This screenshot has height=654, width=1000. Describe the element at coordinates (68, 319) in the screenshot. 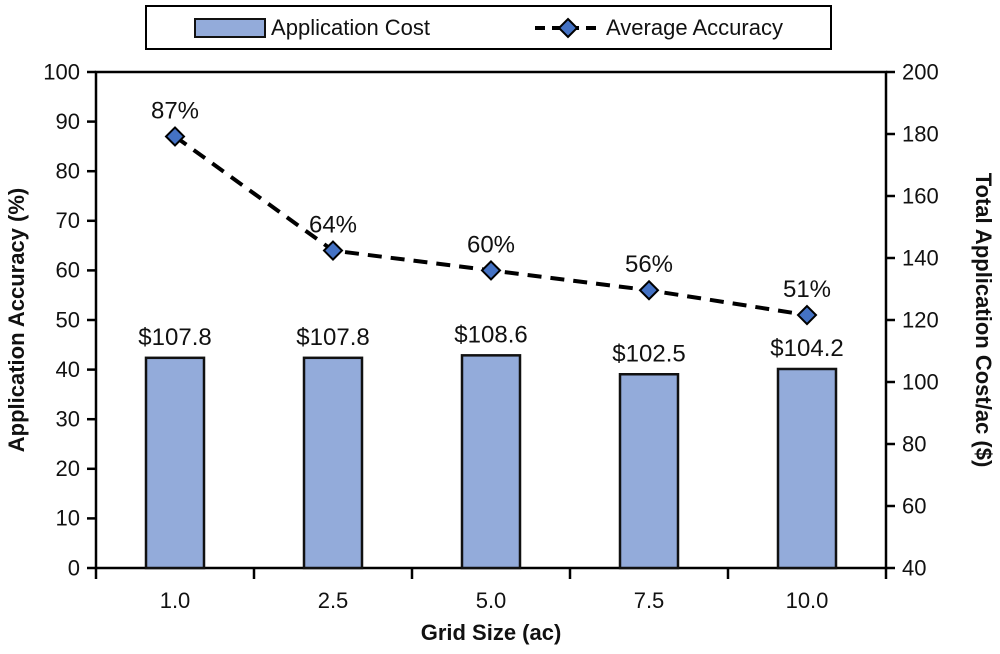

I see `left-axis-tick-label: 50` at that location.